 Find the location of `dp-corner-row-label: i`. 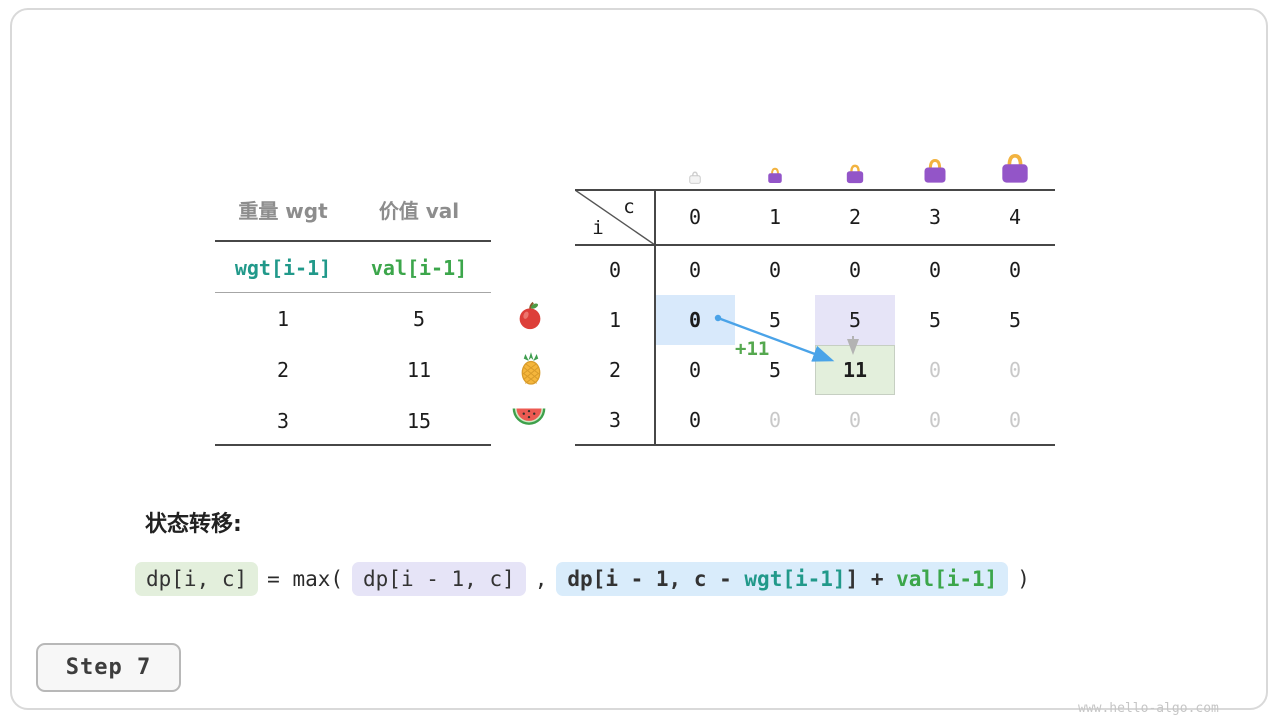

dp-corner-row-label: i is located at coordinates (598, 228).